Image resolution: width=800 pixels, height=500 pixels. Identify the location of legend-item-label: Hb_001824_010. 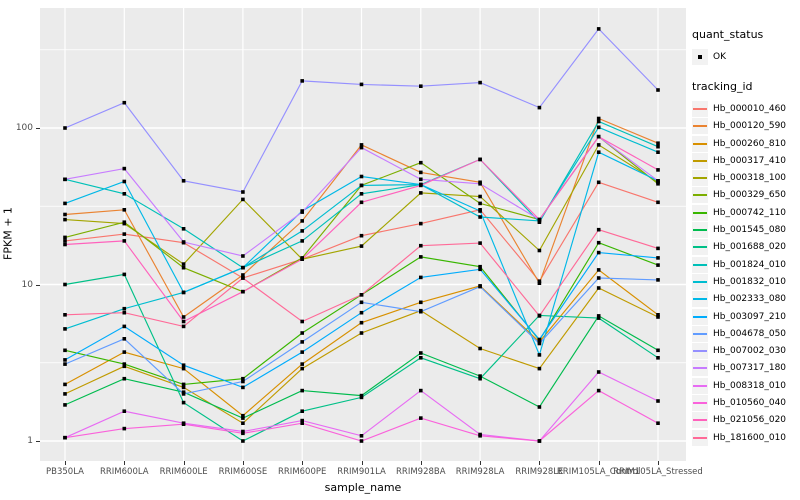
(750, 264).